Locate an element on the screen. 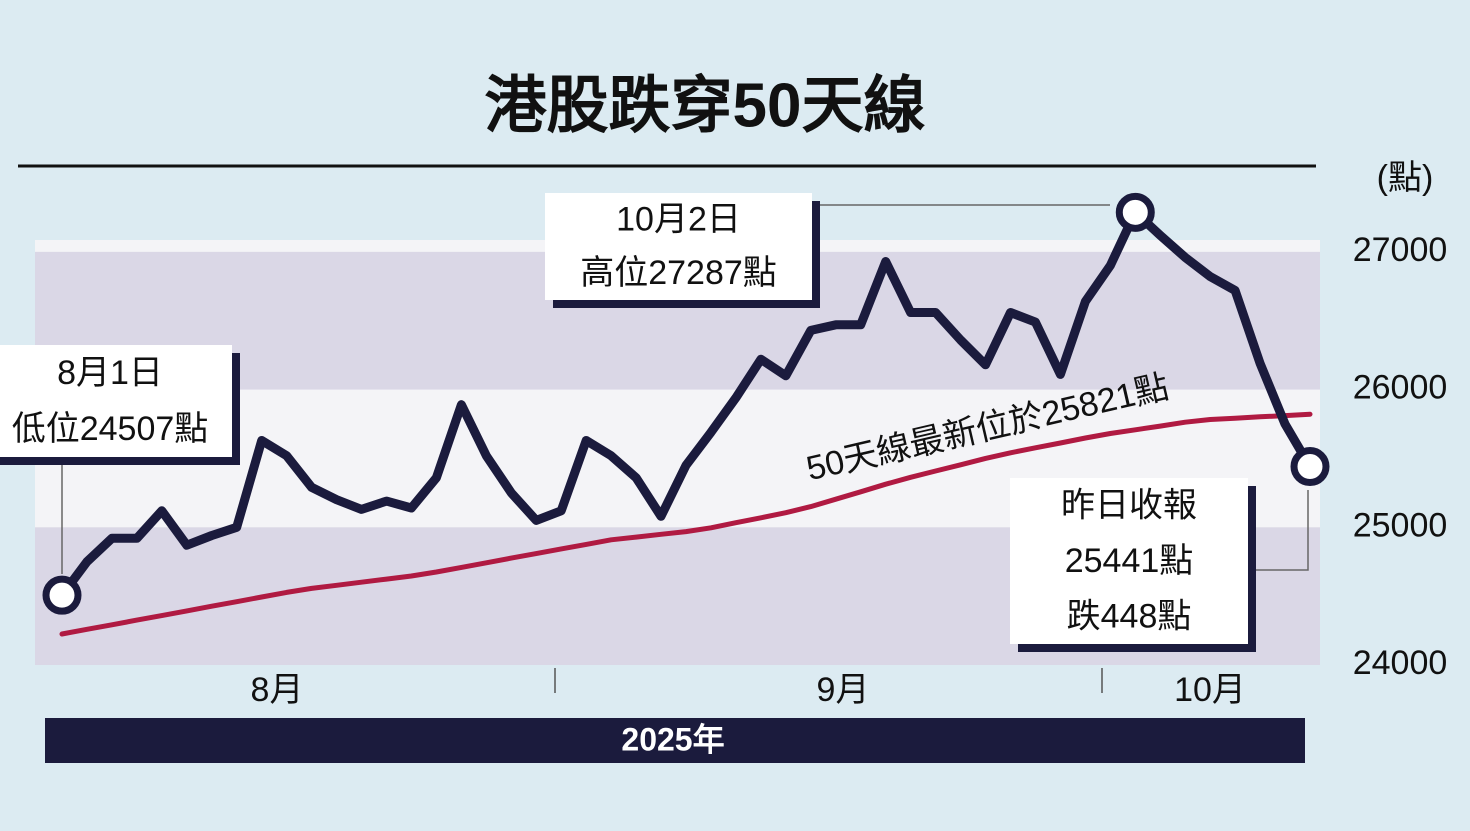  annotation-text: 25441點 is located at coordinates (1129, 561).